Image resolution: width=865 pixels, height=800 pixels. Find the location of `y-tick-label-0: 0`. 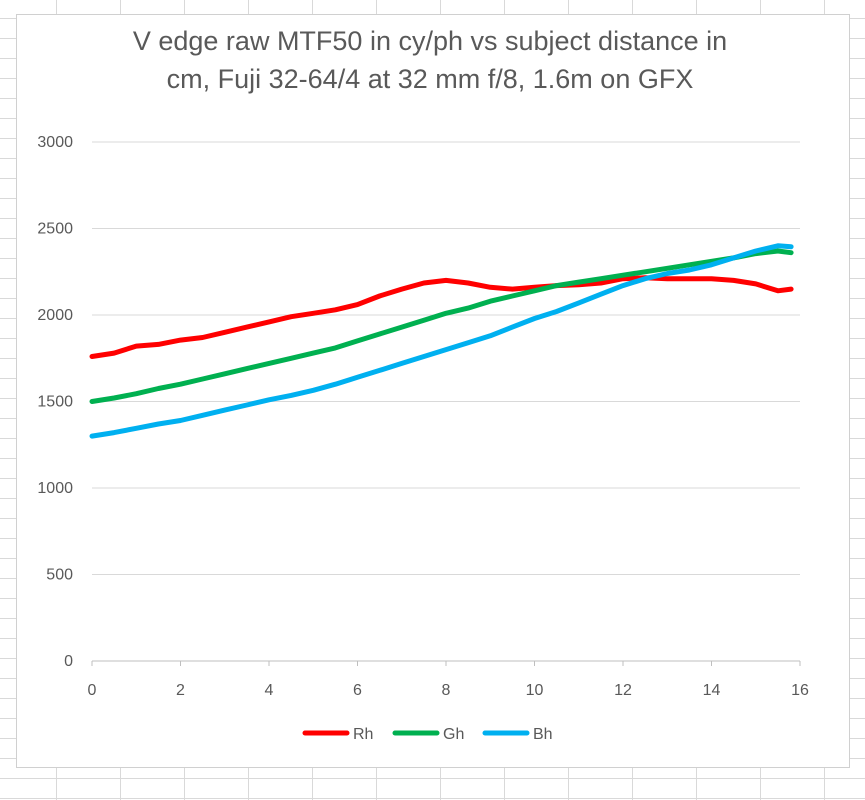

y-tick-label-0: 0 is located at coordinates (68, 661).